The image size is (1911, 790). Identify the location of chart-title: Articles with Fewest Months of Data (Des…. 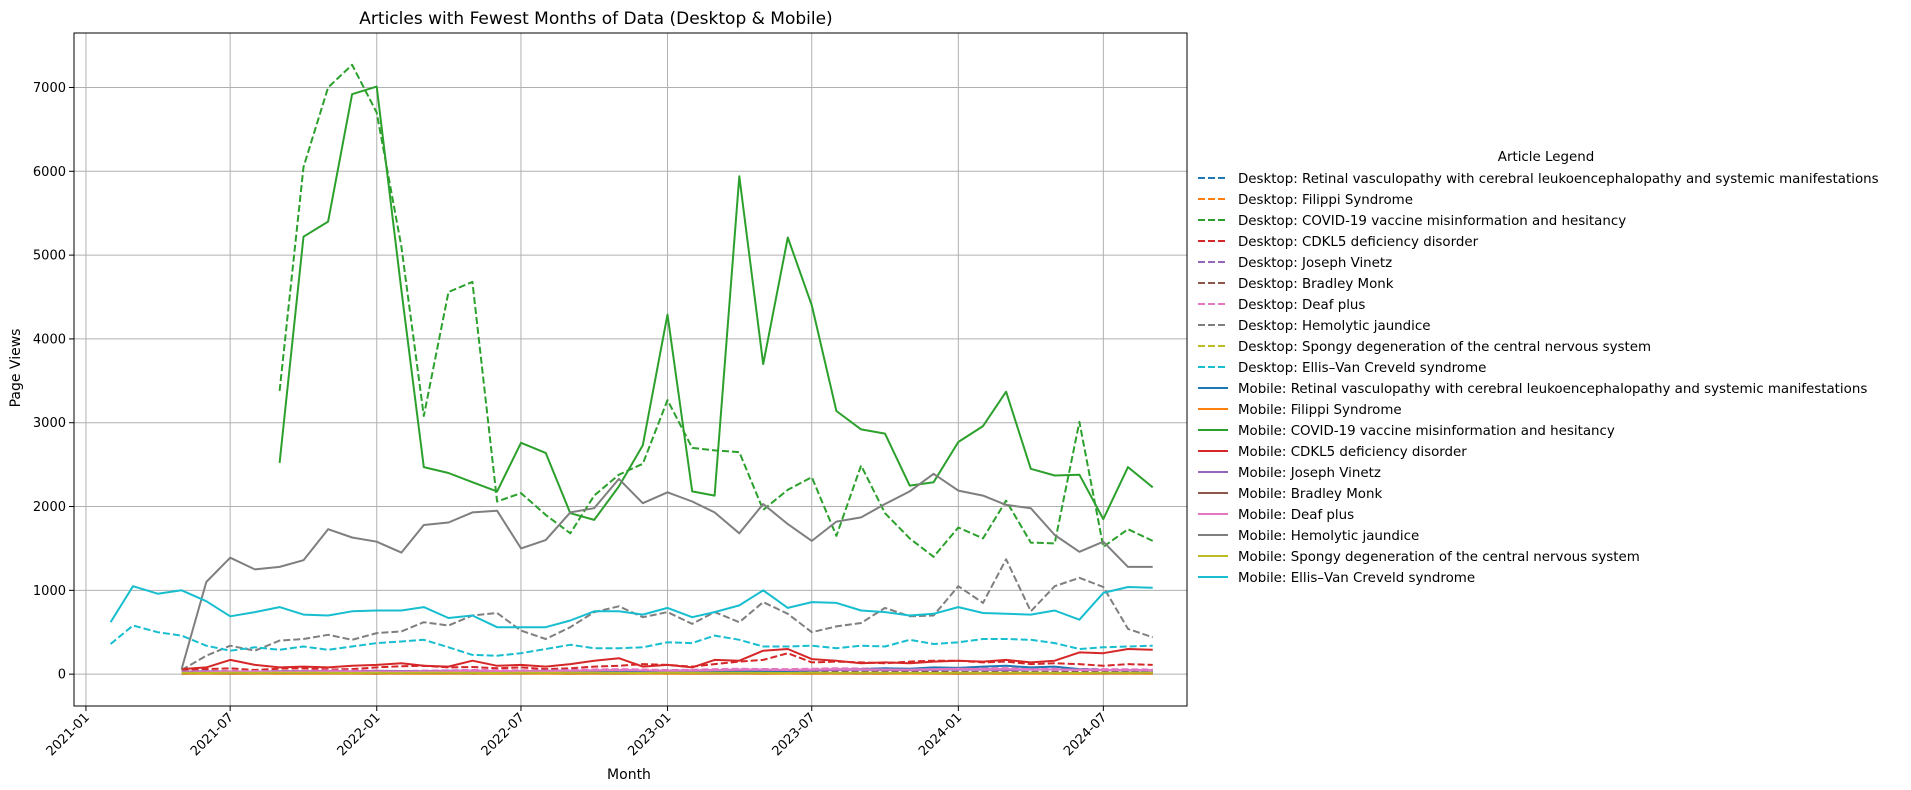
(595, 19).